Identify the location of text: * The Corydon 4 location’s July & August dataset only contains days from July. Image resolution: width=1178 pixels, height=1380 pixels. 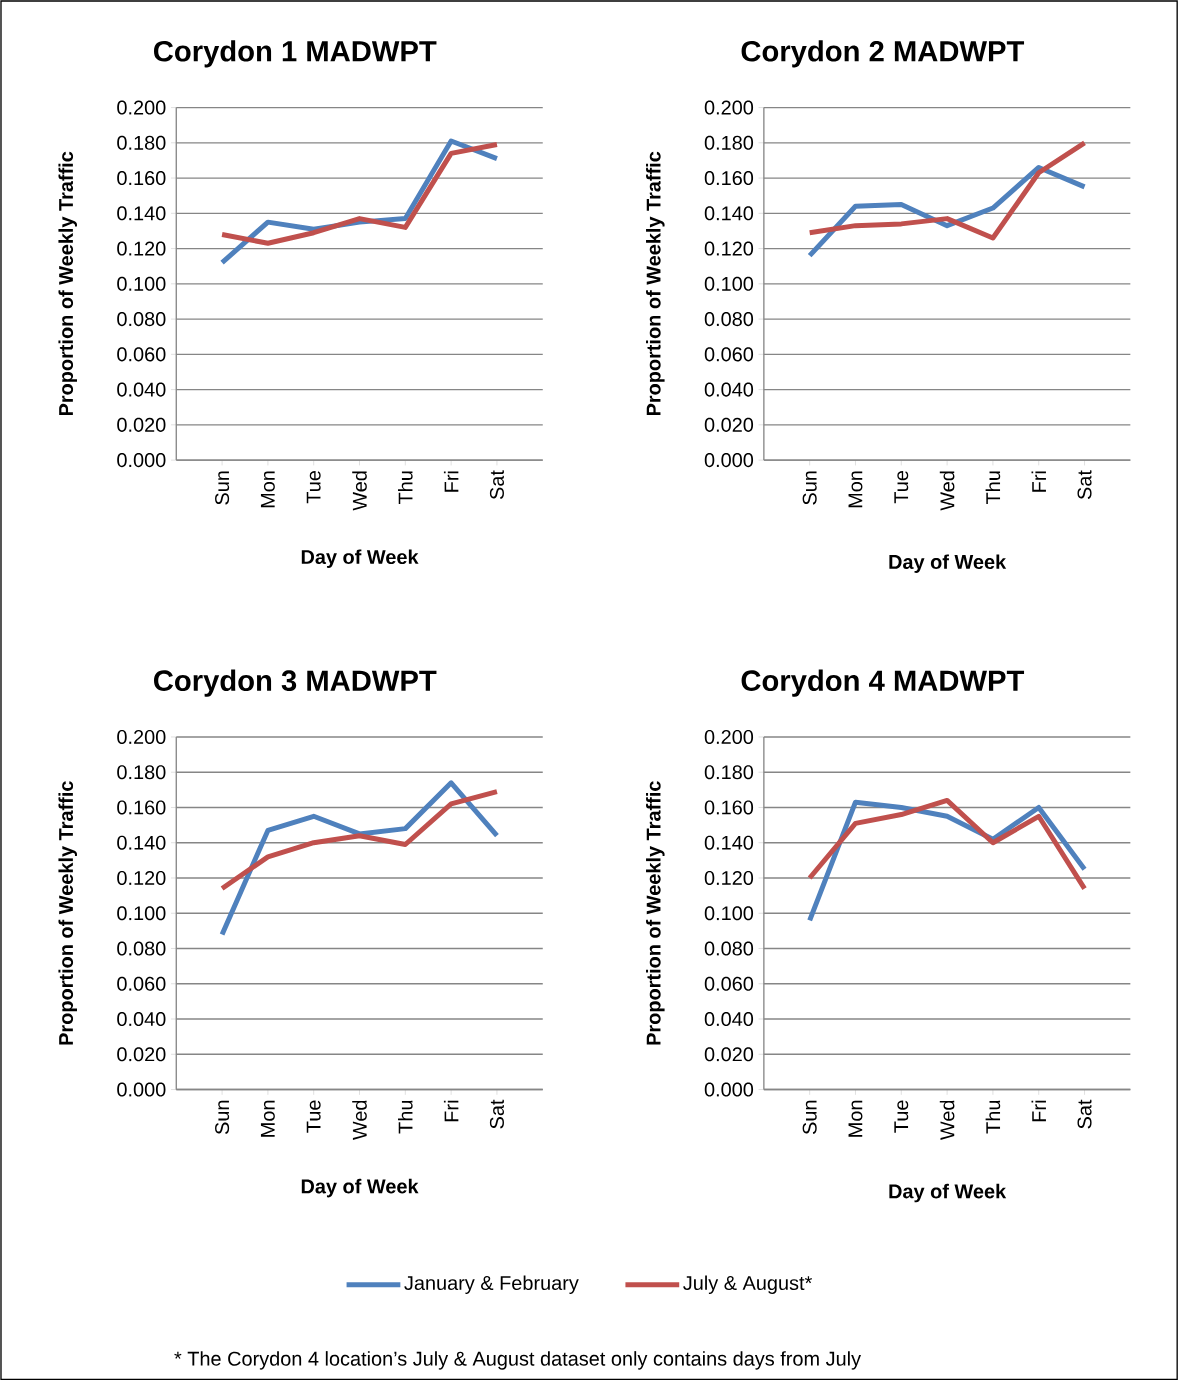
(517, 1360).